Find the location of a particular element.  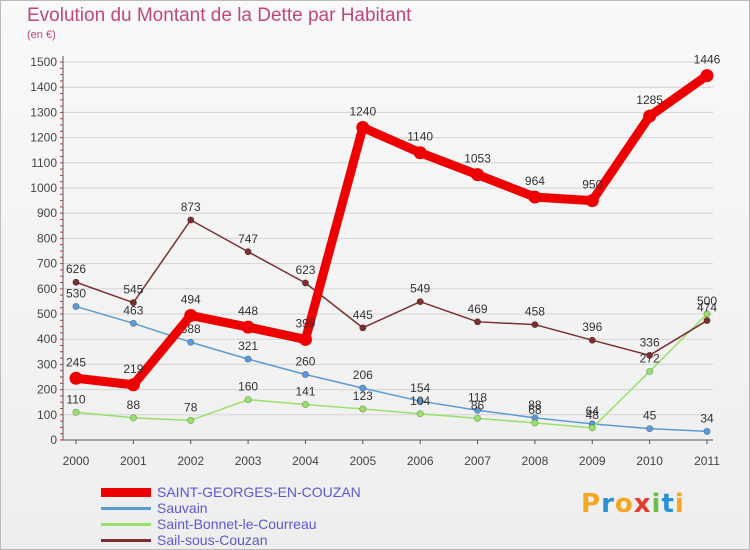

data-label-saint-georges-en-couzan: 1285 is located at coordinates (649, 100).